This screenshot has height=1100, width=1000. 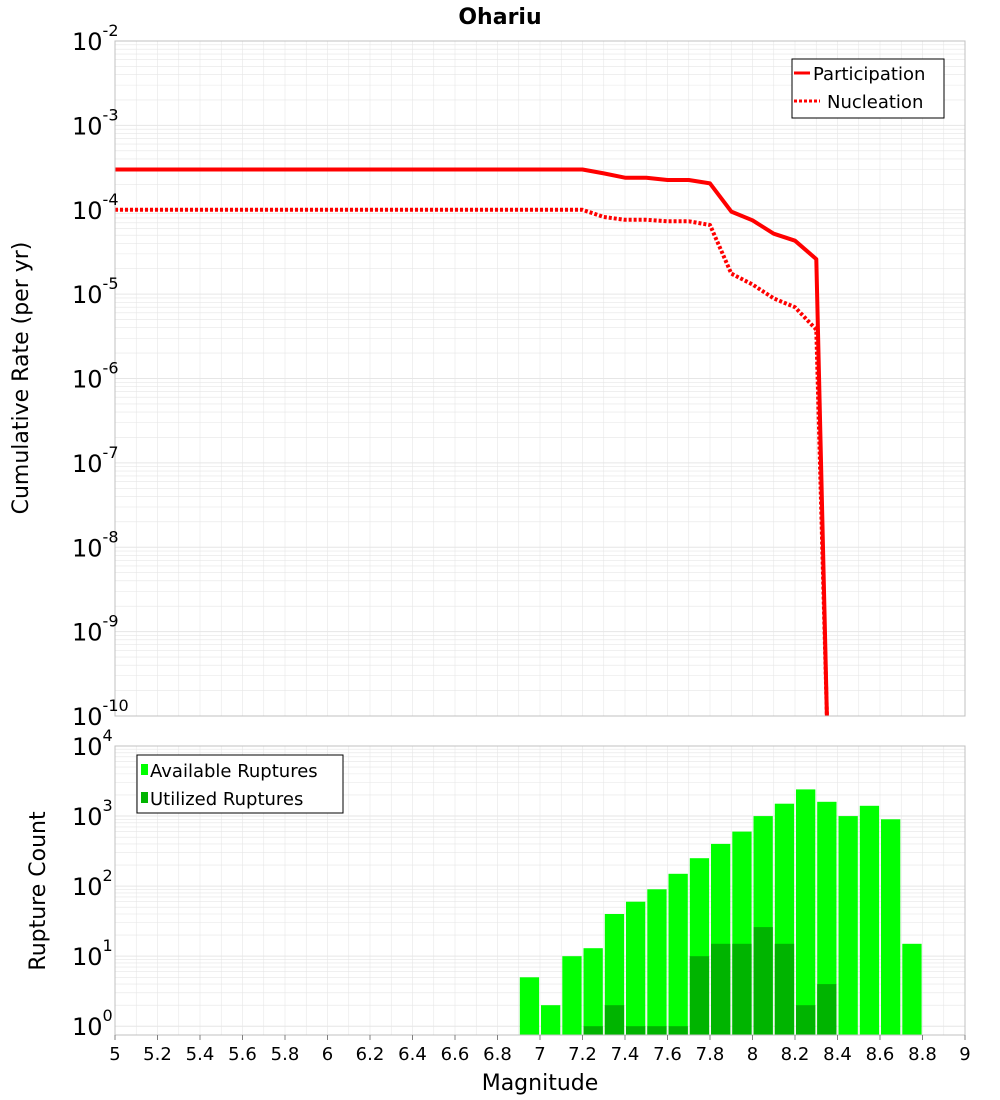 What do you see at coordinates (111, 199) in the screenshot?
I see `rate-y-tick-exponent: -4` at bounding box center [111, 199].